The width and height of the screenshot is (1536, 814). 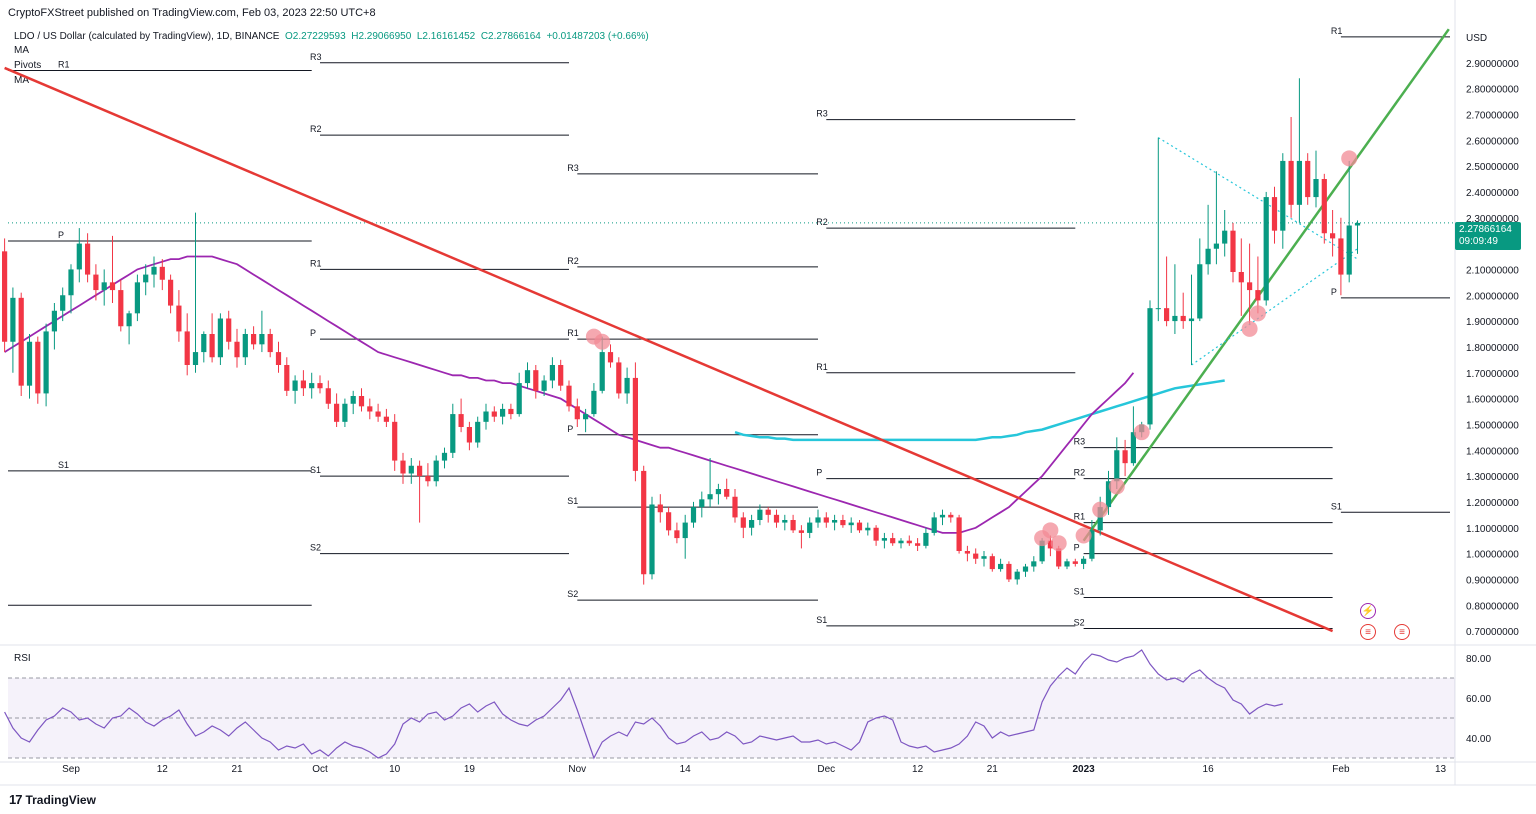 I want to click on time-tick-label: 10, so click(x=395, y=769).